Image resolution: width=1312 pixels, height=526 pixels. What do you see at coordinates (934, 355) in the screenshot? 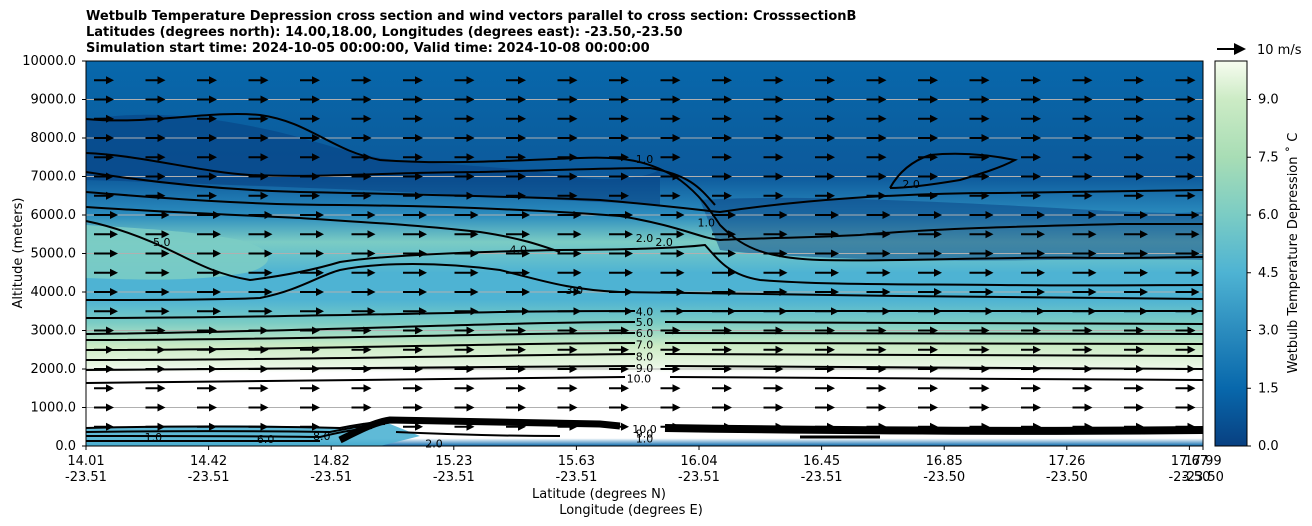
I see `contour-line-8-right` at bounding box center [934, 355].